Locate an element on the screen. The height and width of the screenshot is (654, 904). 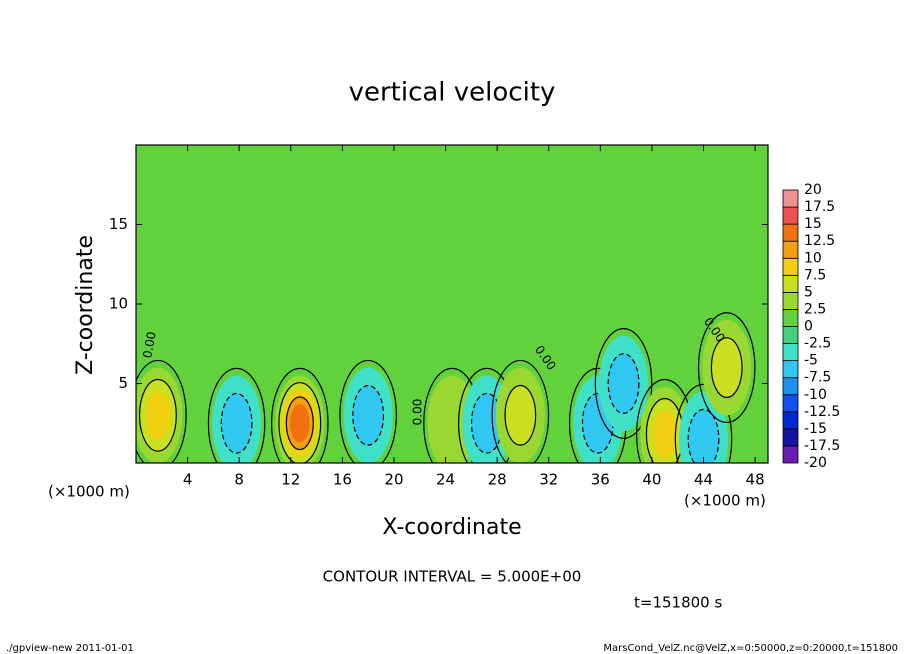
colorbar-label: -7.5 is located at coordinates (817, 378).